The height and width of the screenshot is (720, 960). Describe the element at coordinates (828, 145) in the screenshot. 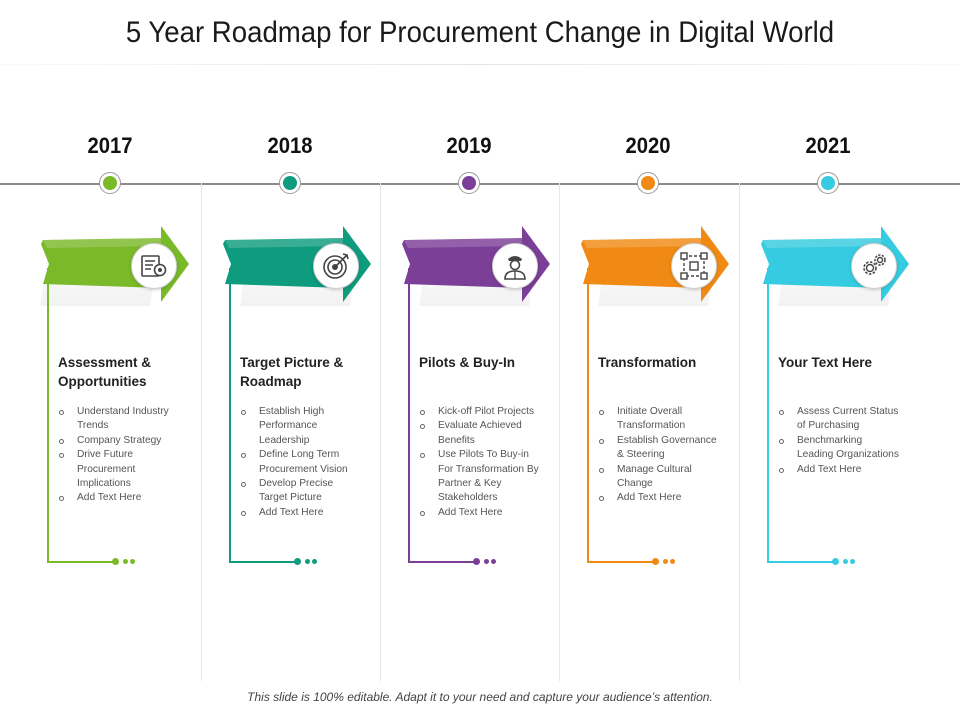

I see `year-label: 2021` at that location.